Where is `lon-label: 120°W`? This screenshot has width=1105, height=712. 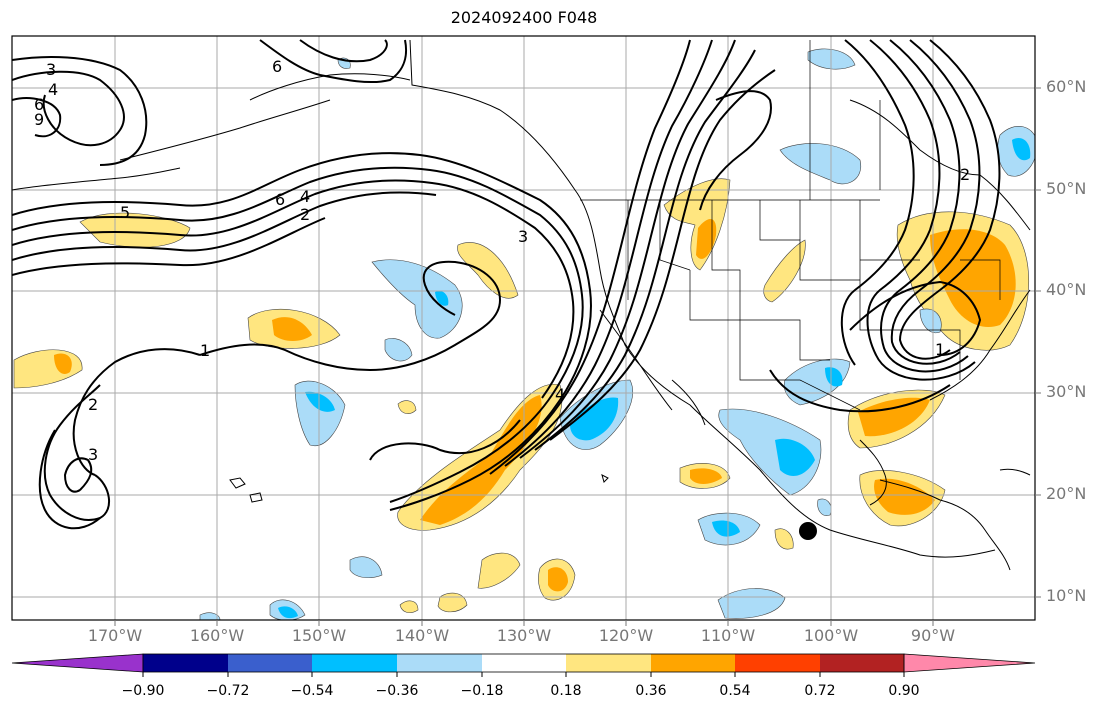 lon-label: 120°W is located at coordinates (626, 635).